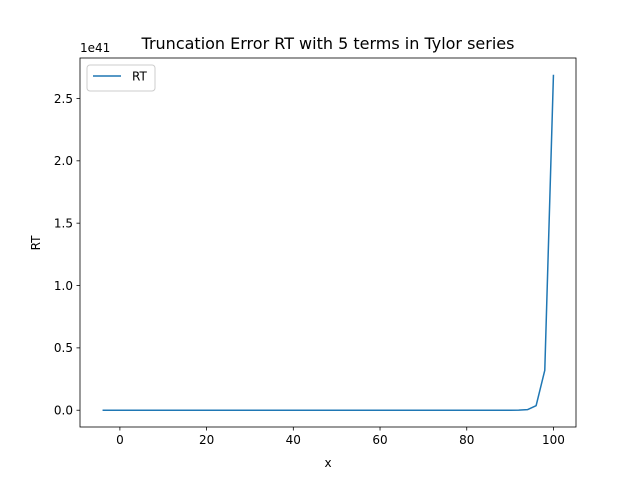 Image resolution: width=640 pixels, height=480 pixels. What do you see at coordinates (63, 161) in the screenshot?
I see `y-tick-label: 2.0` at bounding box center [63, 161].